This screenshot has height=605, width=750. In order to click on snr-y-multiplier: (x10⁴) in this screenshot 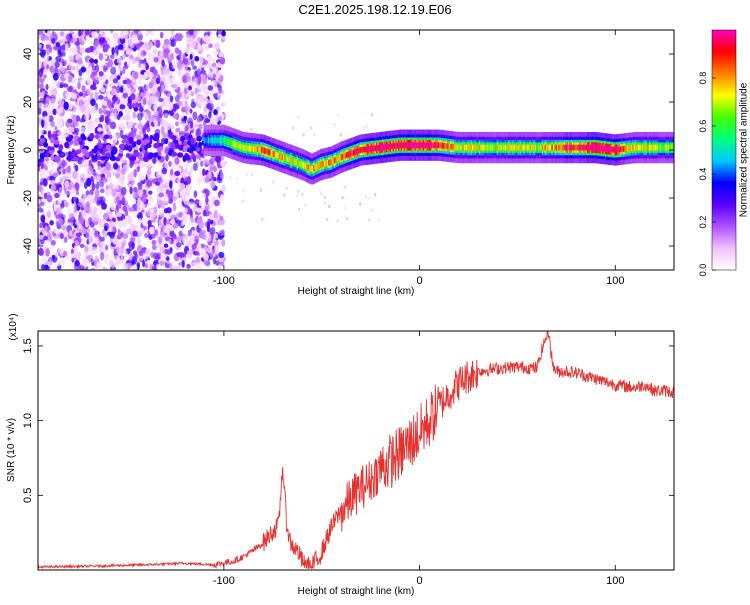, I will do `click(13, 326)`.